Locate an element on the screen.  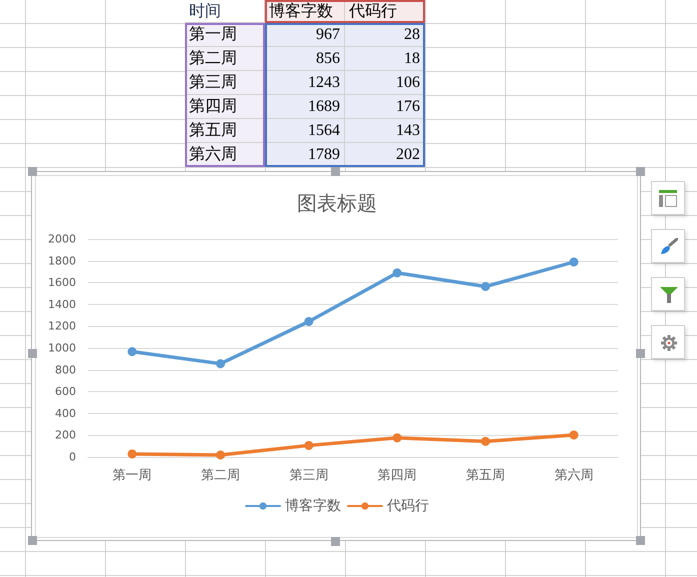
data-label: 1564 is located at coordinates (305, 131).